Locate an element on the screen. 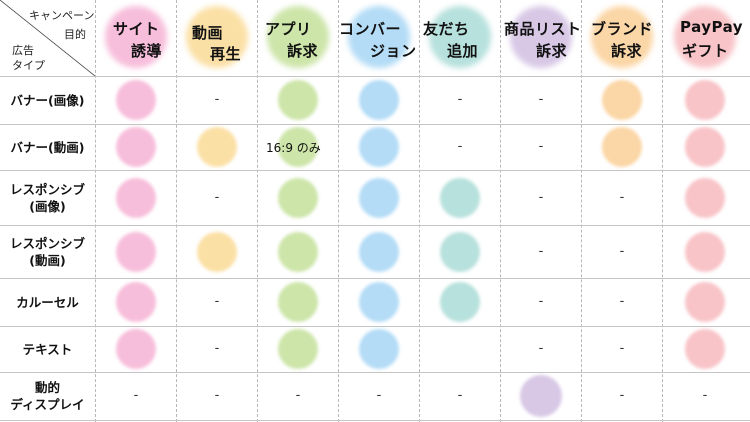 The height and width of the screenshot is (422, 750). column-title-line1: 商品リスト is located at coordinates (543, 29).